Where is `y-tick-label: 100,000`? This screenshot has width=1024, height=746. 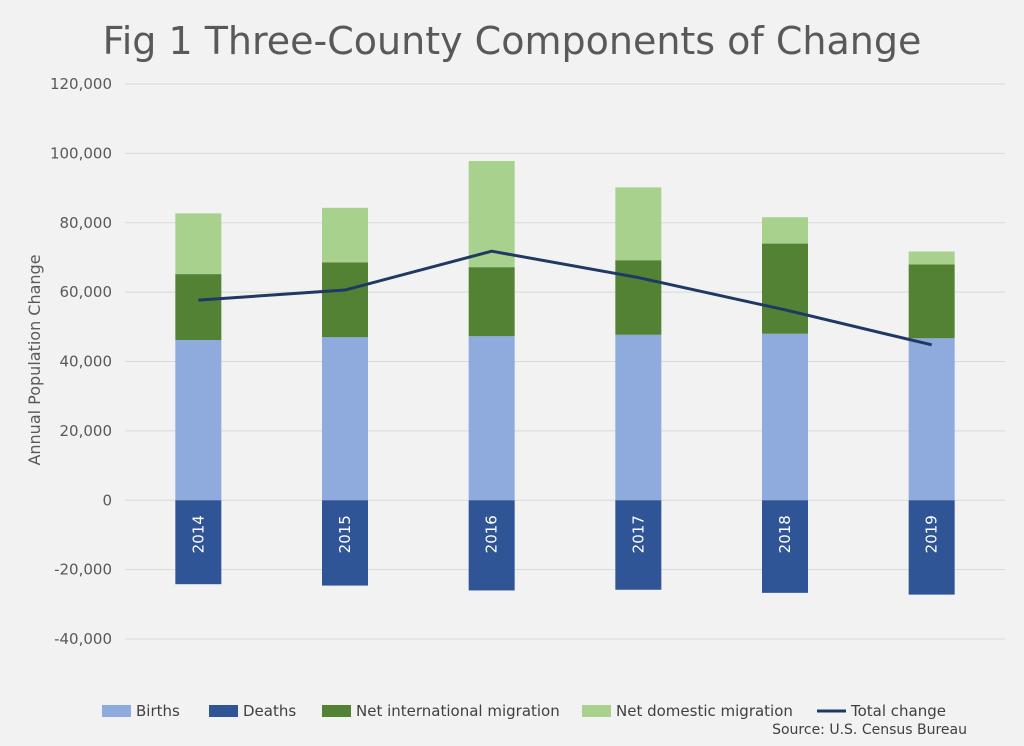
y-tick-label: 100,000 is located at coordinates (81, 153).